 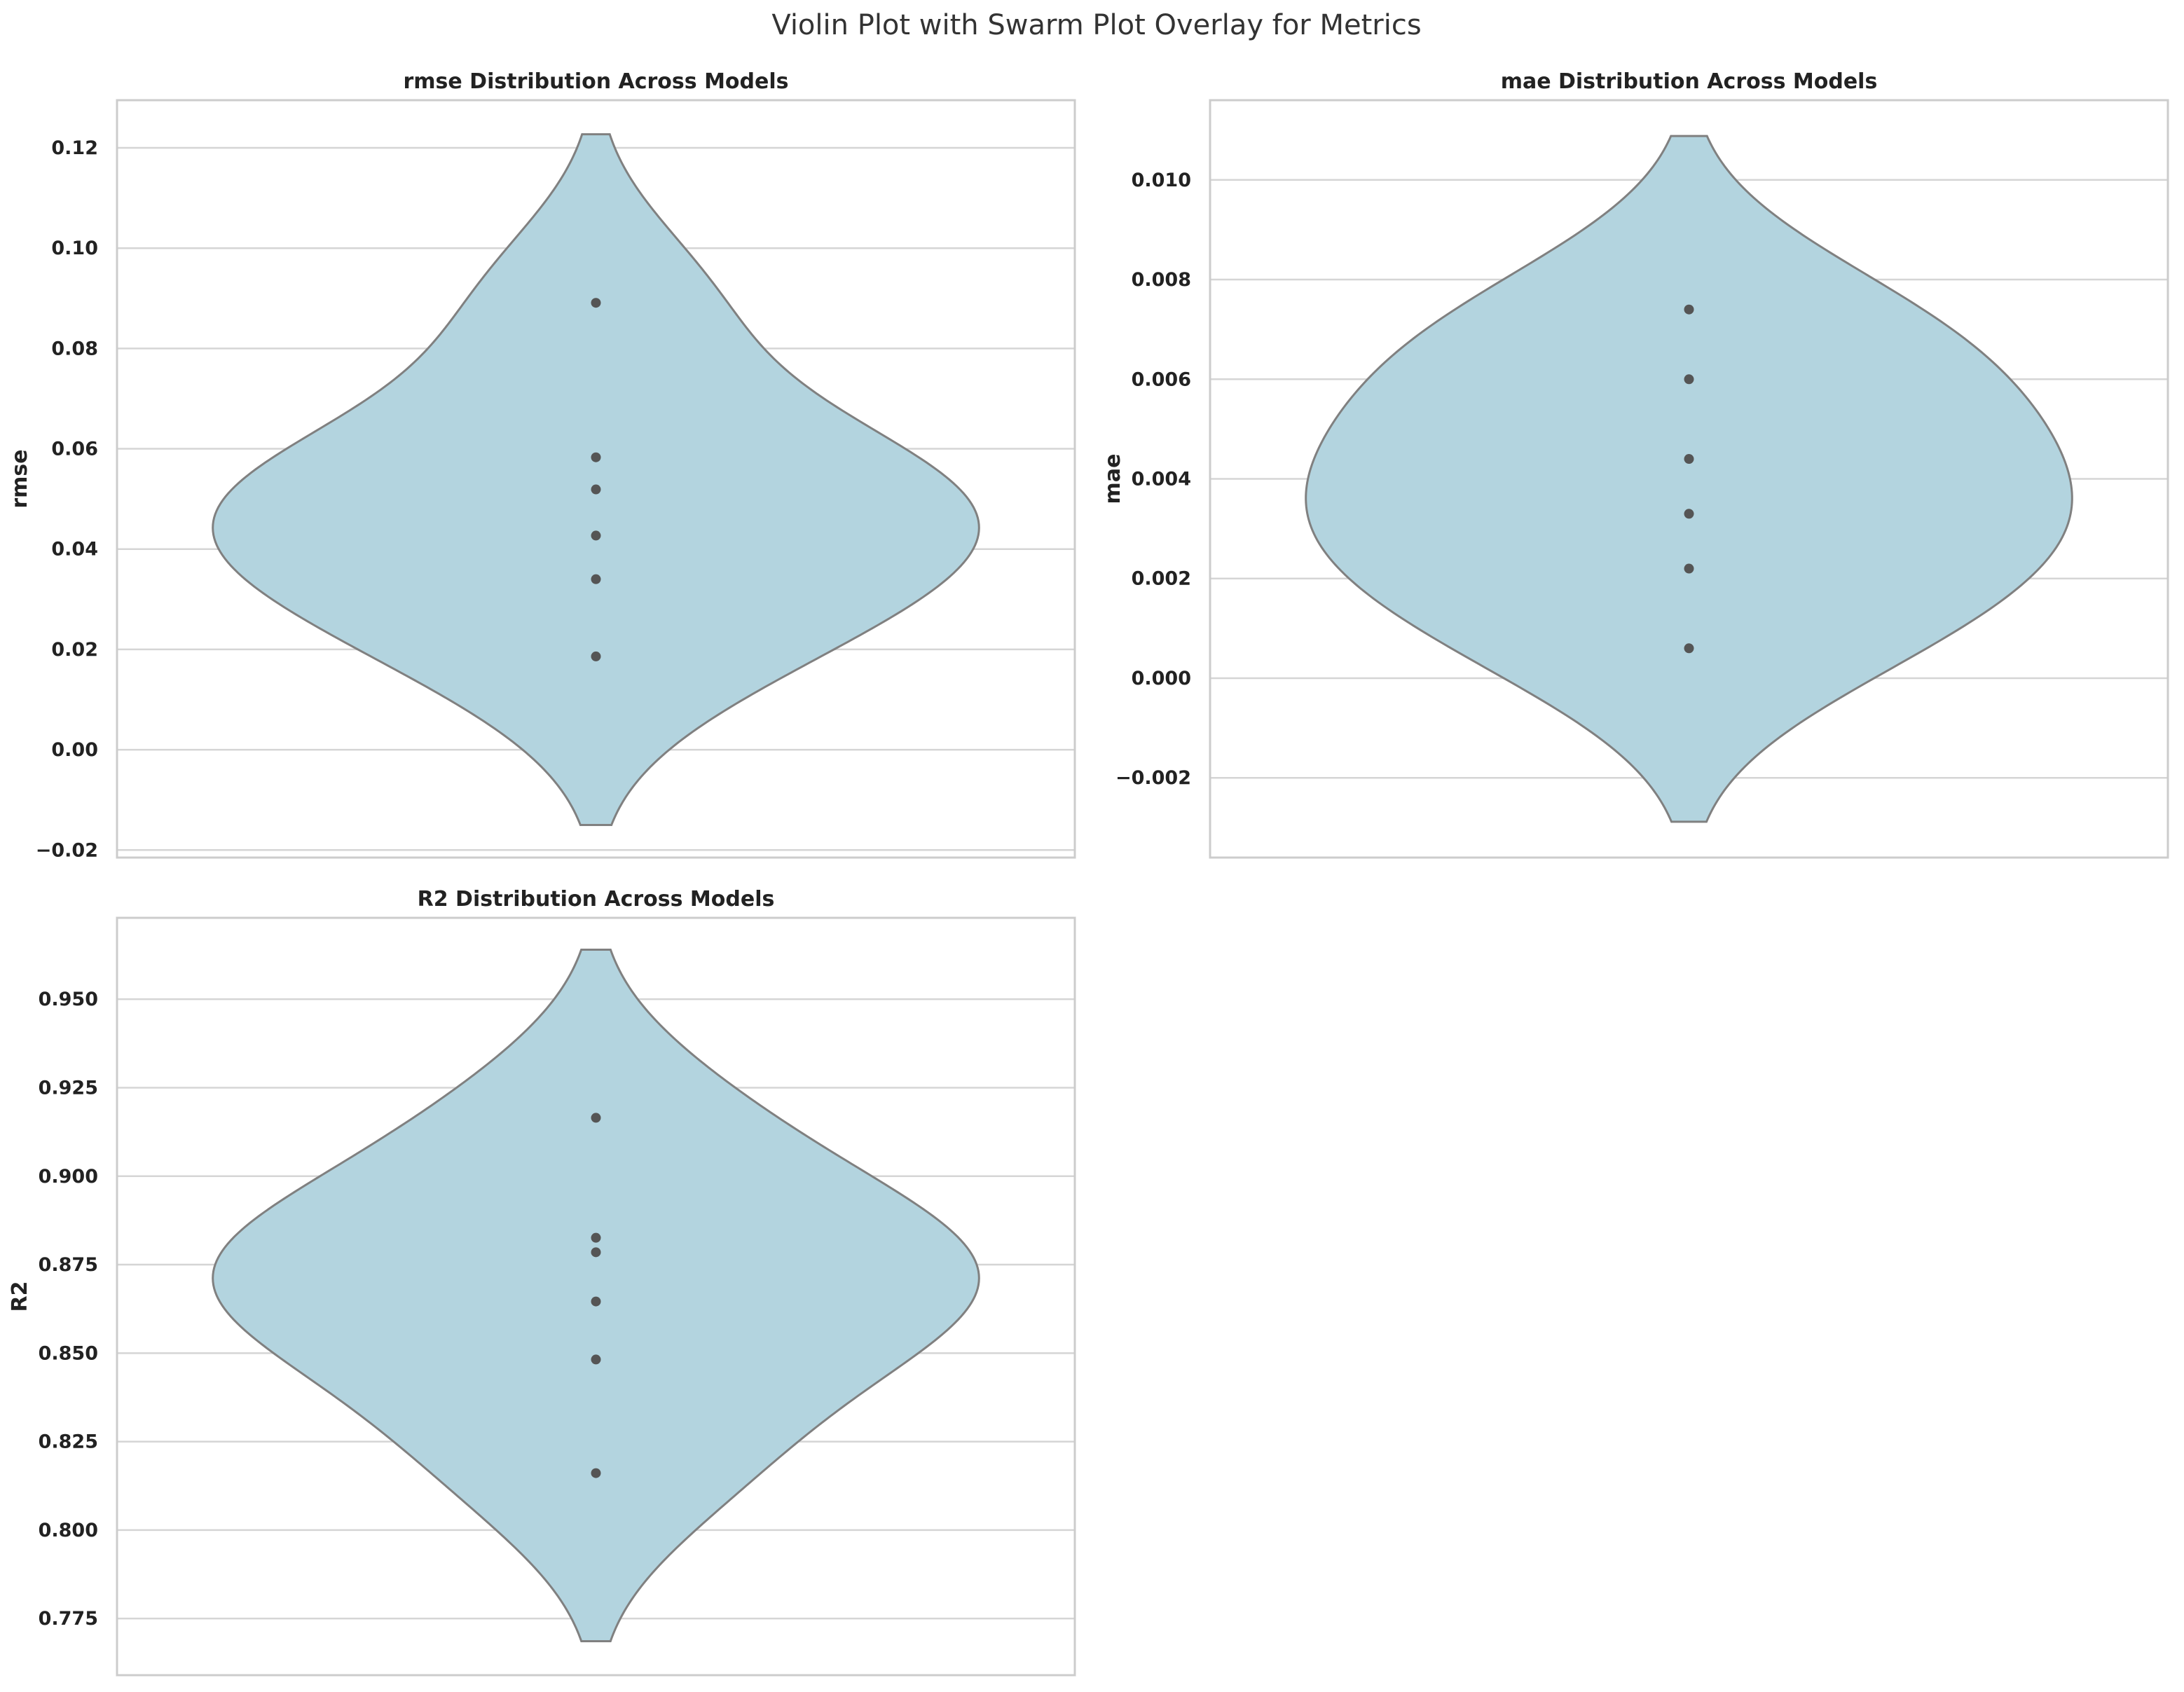 I want to click on y-tick-label: 0.004, so click(x=1161, y=479).